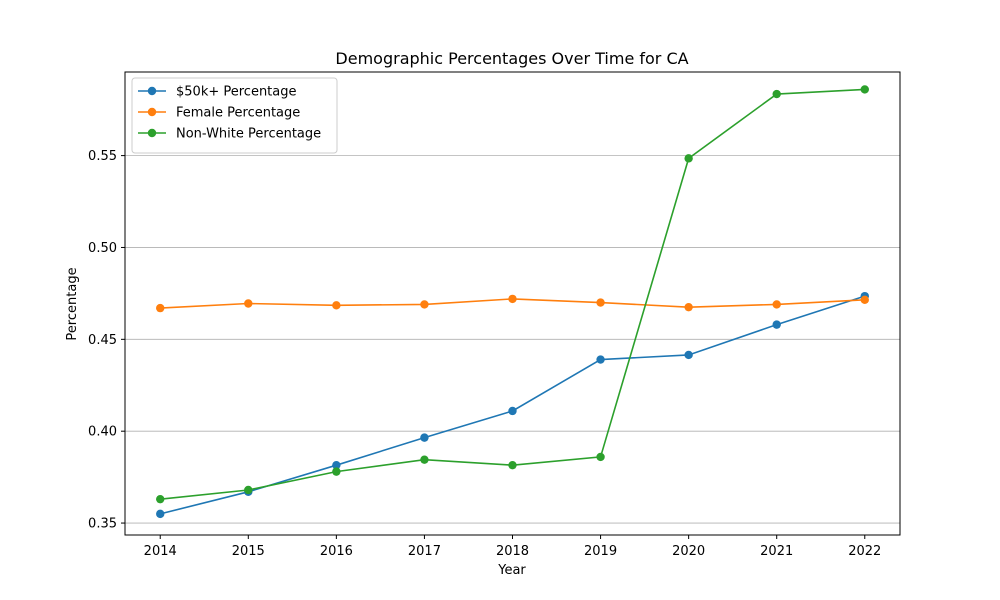 The height and width of the screenshot is (600, 1000). I want to click on y-tick-label: 0.40, so click(102, 432).